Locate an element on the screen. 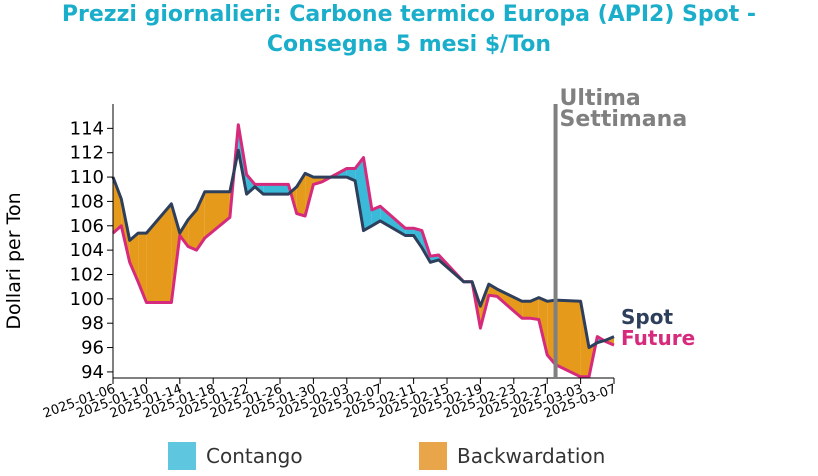  legend-swatch-contango is located at coordinates (182, 456).